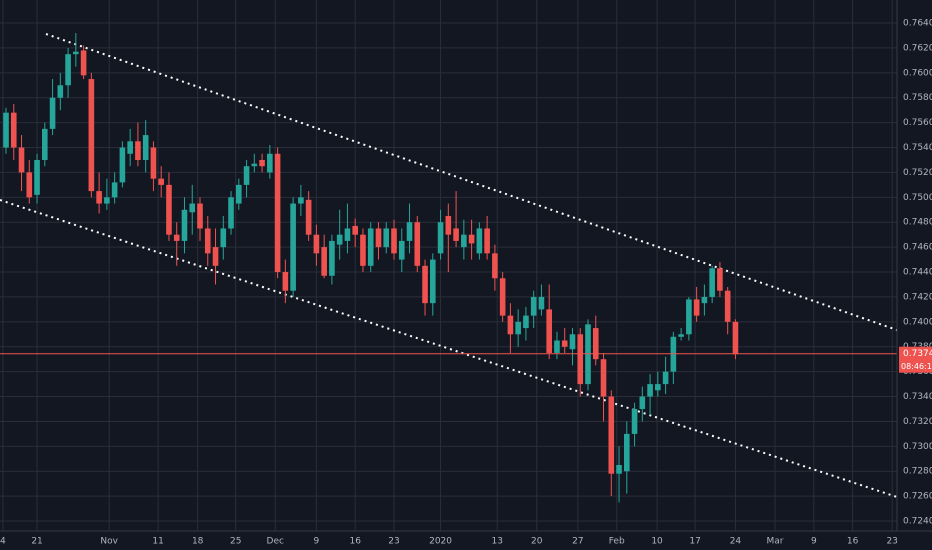  Describe the element at coordinates (235, 542) in the screenshot. I see `x-tick-label: 25` at that location.